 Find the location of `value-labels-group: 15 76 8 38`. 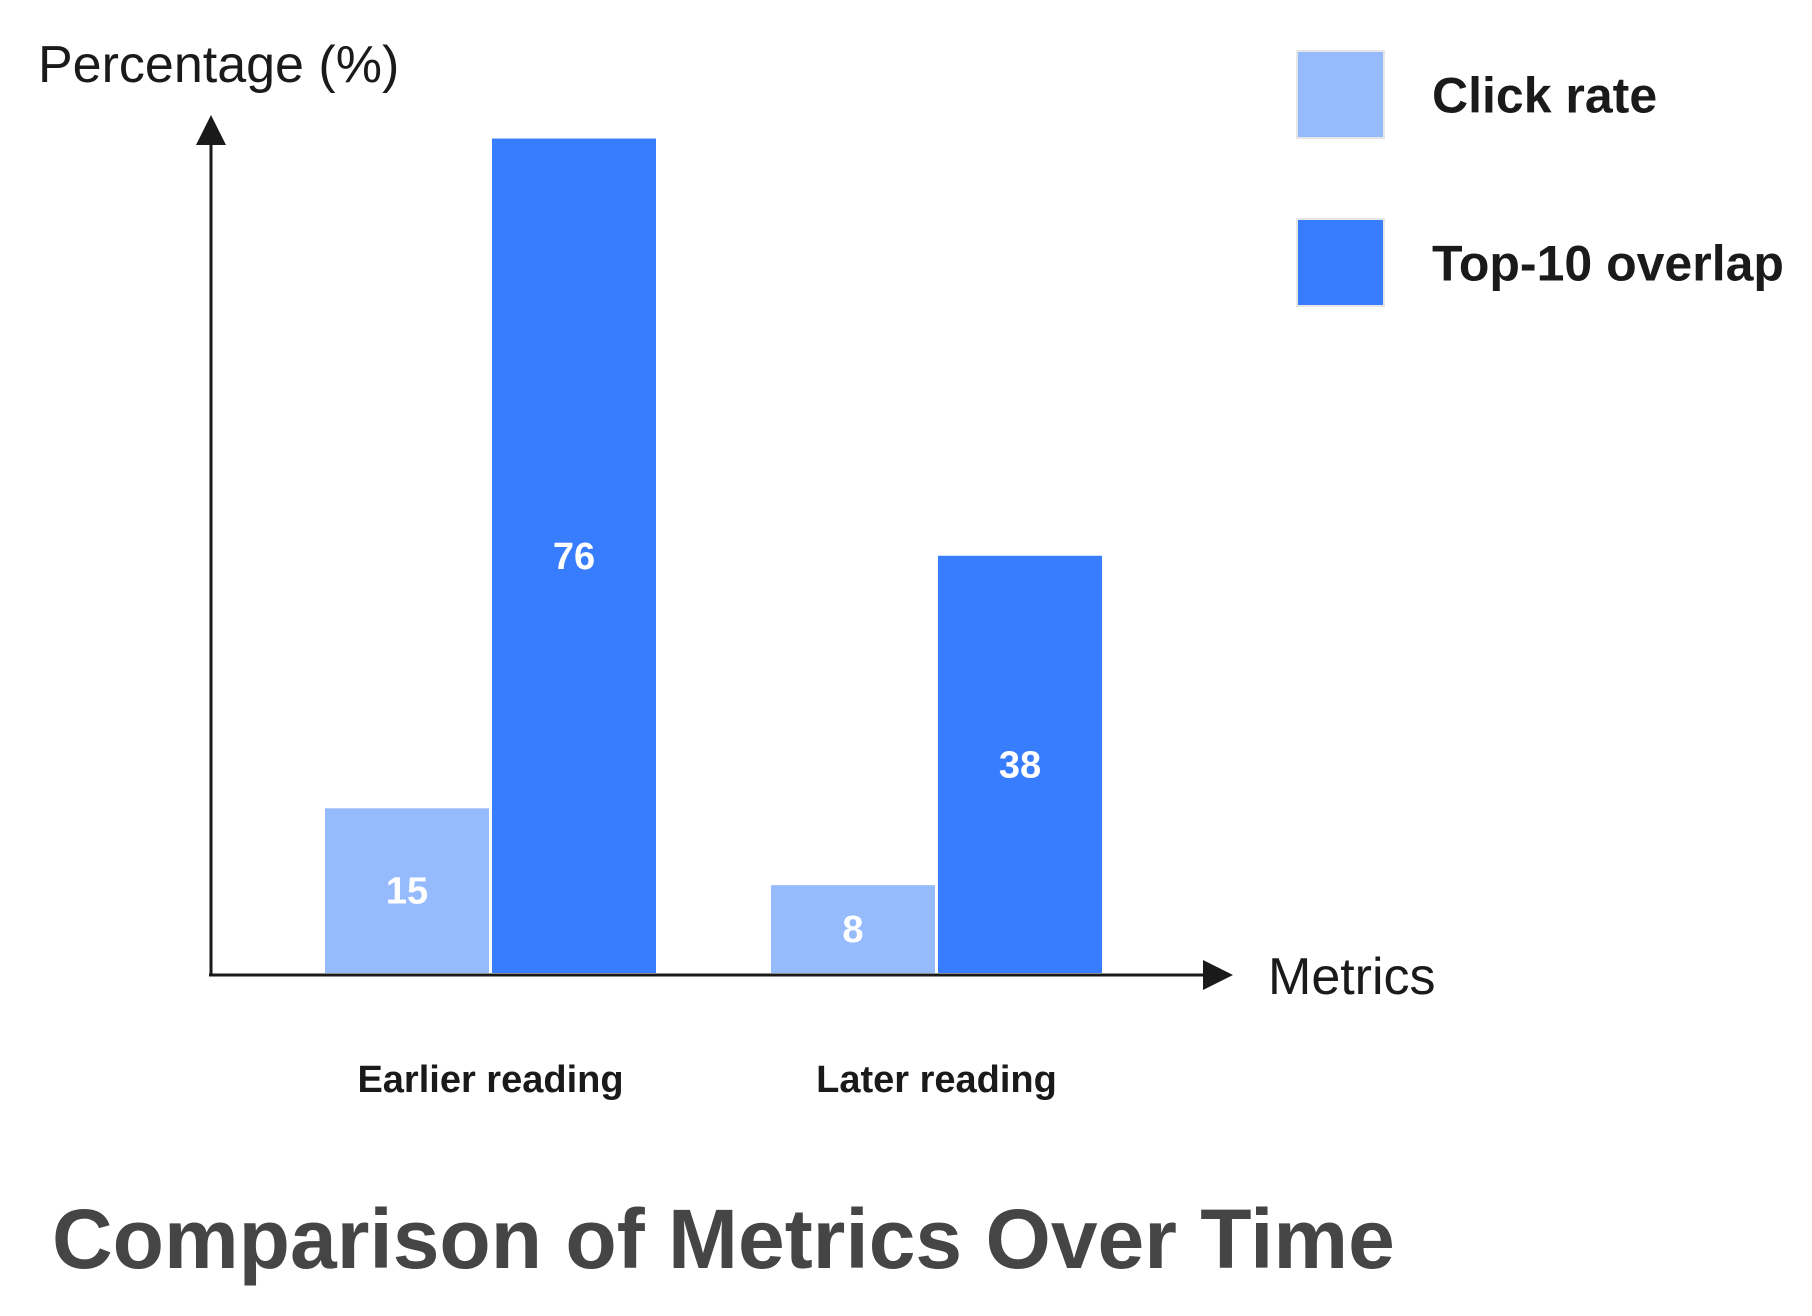

value-labels-group: 15 76 8 38 is located at coordinates (713, 743).